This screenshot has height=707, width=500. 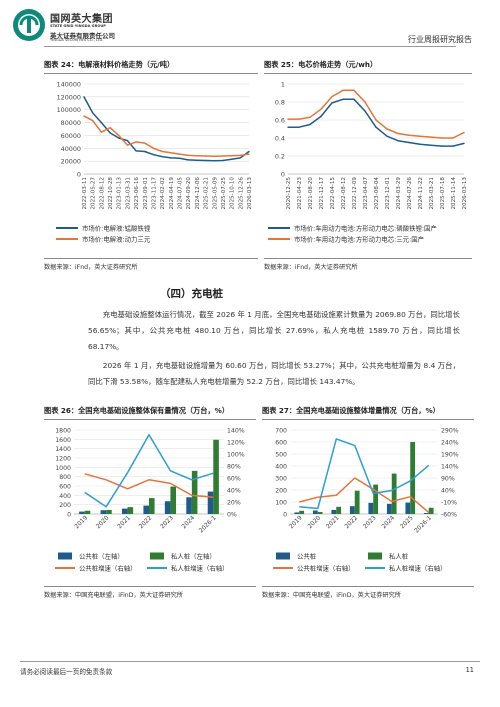 I want to click on y-tick-label: 120000, so click(x=69, y=97).